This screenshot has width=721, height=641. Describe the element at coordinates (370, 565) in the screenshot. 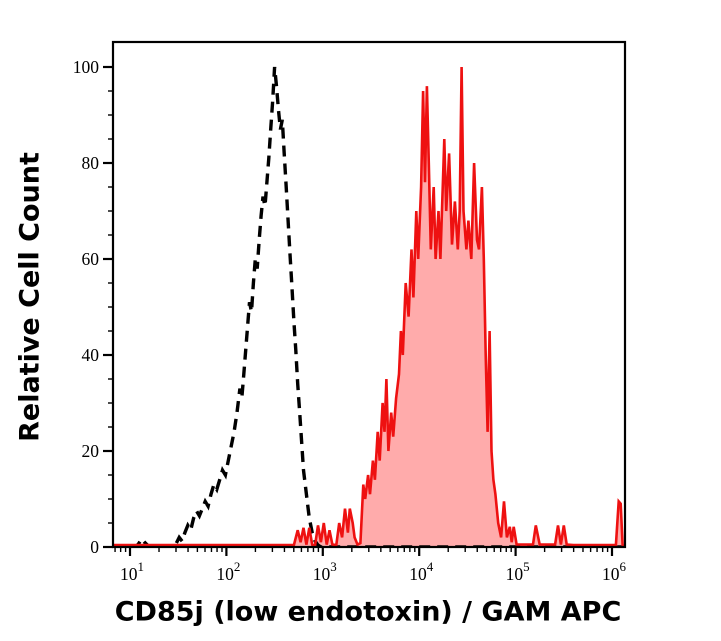

I see `x-axis: 10¹ 10² 10³ 10⁴ 10⁵ 10⁶` at that location.